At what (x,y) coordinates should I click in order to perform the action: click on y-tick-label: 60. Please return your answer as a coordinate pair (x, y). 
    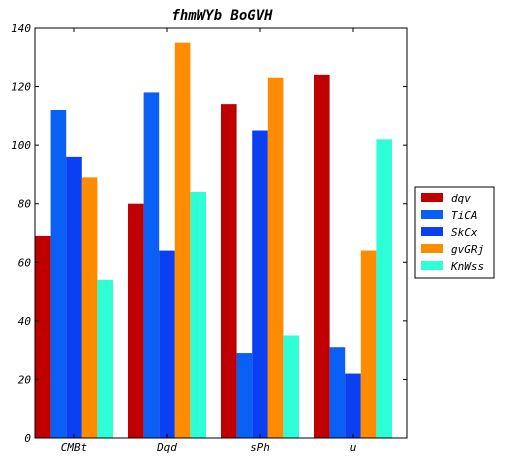
    Looking at the image, I should click on (25, 262).